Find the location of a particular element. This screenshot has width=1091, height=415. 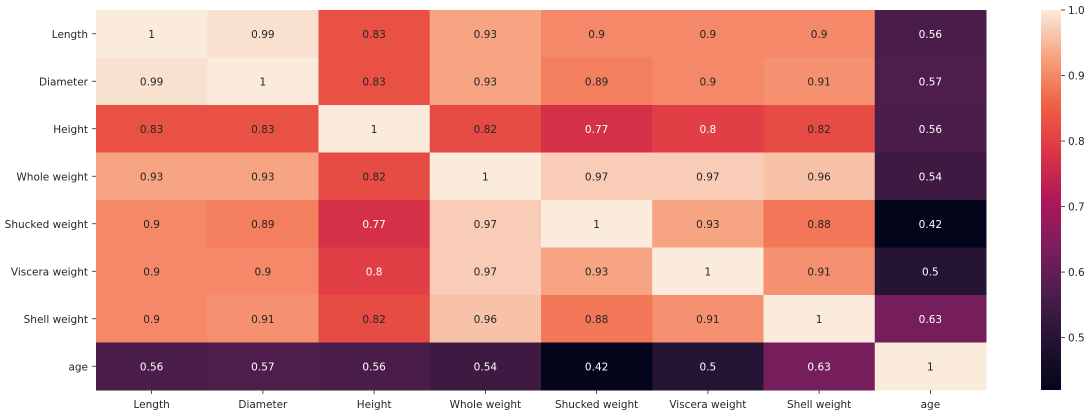

y-tick-label: Length is located at coordinates (70, 35).